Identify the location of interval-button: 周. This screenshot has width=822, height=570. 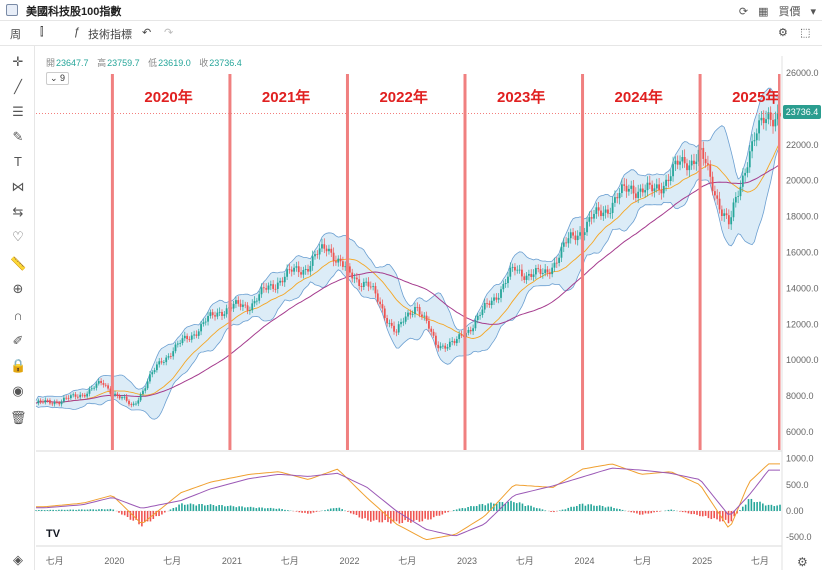
(15, 35).